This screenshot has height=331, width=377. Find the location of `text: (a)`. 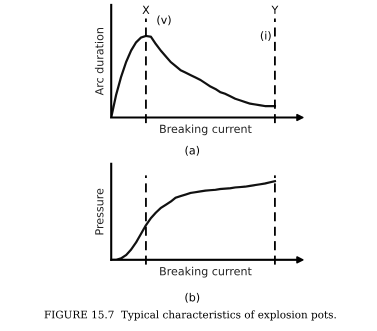

text: (a) is located at coordinates (192, 151).